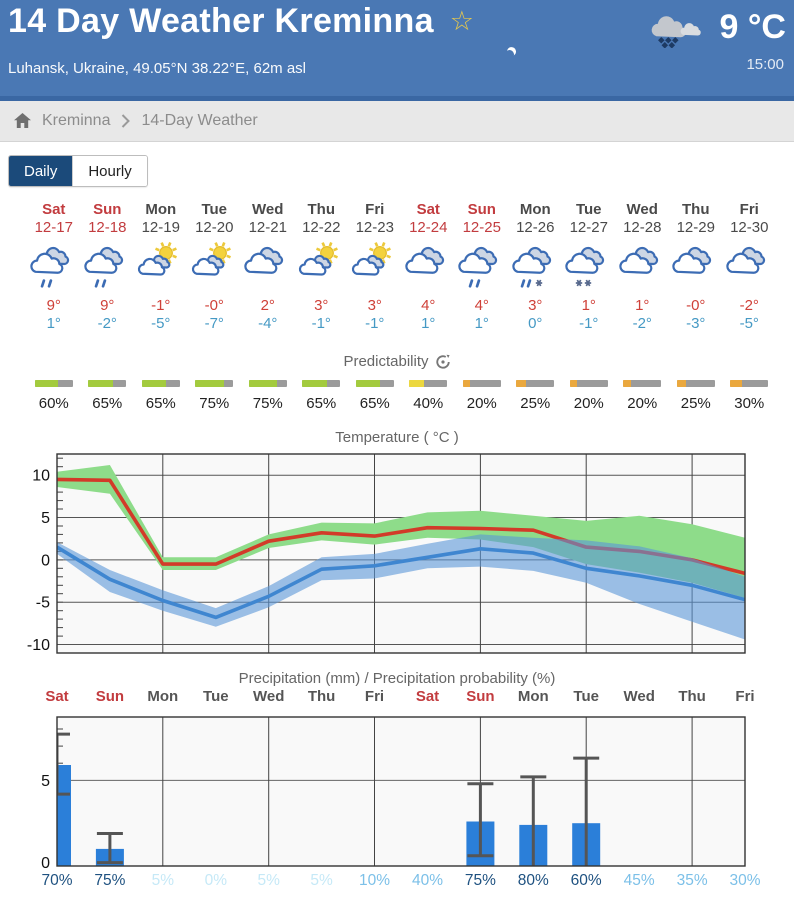 This screenshot has width=794, height=911. I want to click on current-time: 15:00, so click(765, 64).